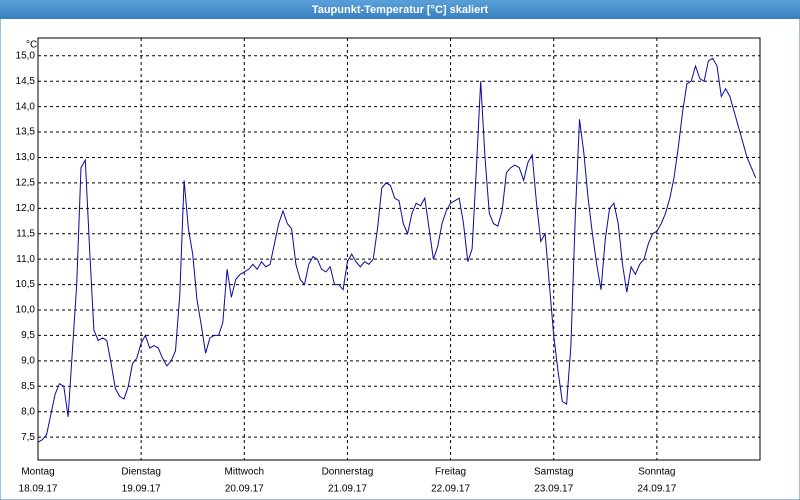  What do you see at coordinates (28, 411) in the screenshot?
I see `y-tick-label: 8,0` at bounding box center [28, 411].